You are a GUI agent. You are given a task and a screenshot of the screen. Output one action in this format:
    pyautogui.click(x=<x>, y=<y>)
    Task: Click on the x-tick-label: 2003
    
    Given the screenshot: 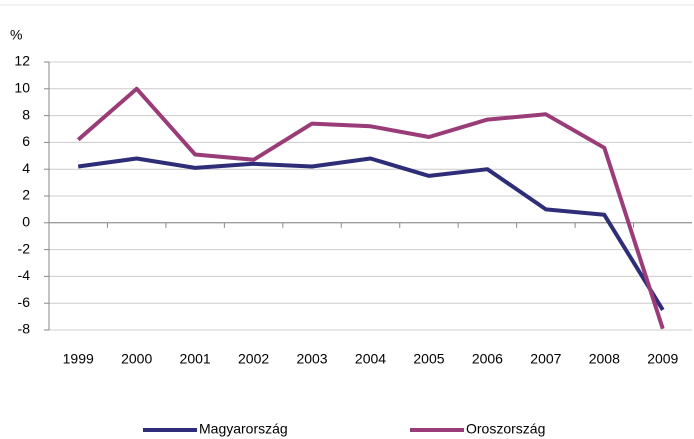 What is the action you would take?
    pyautogui.click(x=311, y=359)
    